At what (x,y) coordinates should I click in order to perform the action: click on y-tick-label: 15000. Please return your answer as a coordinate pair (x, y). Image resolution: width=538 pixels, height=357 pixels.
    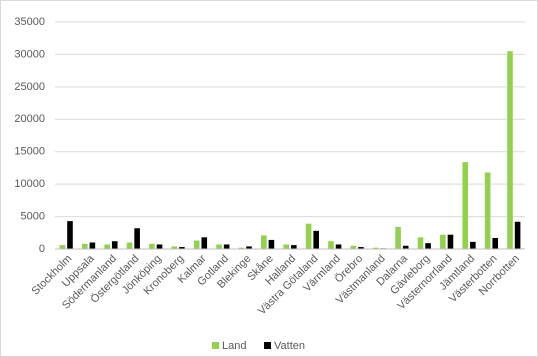
    Looking at the image, I should click on (29, 152).